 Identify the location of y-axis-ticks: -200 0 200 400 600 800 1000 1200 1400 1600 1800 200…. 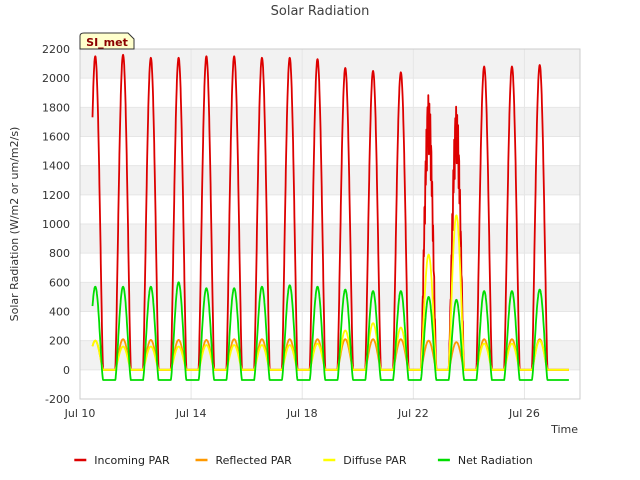
(56, 224).